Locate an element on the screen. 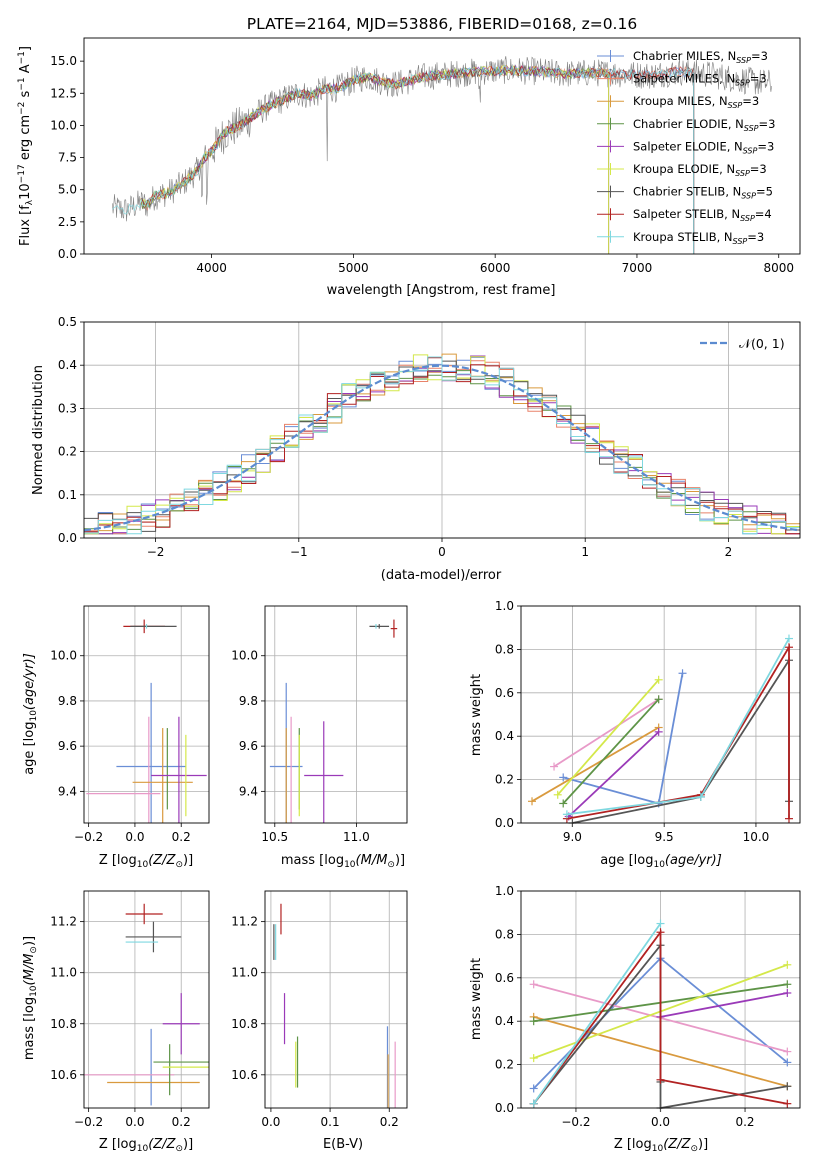 The height and width of the screenshot is (1170, 819). x-tick-label: 6000 is located at coordinates (495, 268).